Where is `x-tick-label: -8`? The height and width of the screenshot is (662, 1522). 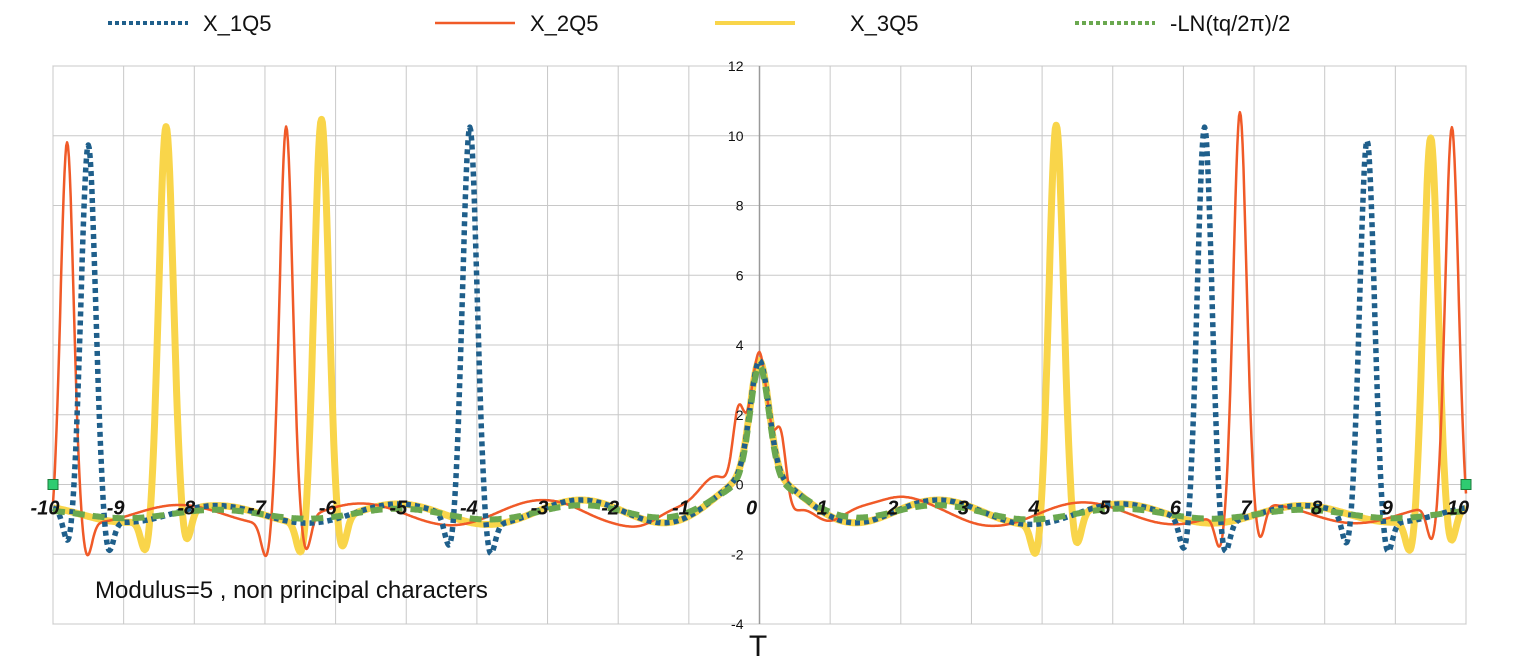 x-tick-label: -8 is located at coordinates (186, 509).